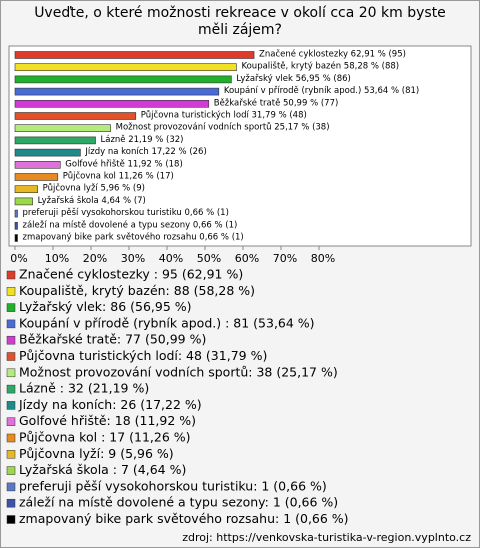 Image resolution: width=480 pixels, height=548 pixels. What do you see at coordinates (102, 469) in the screenshot?
I see `legend-label: Lyžařská škola : 7 (4,64 %)` at bounding box center [102, 469].